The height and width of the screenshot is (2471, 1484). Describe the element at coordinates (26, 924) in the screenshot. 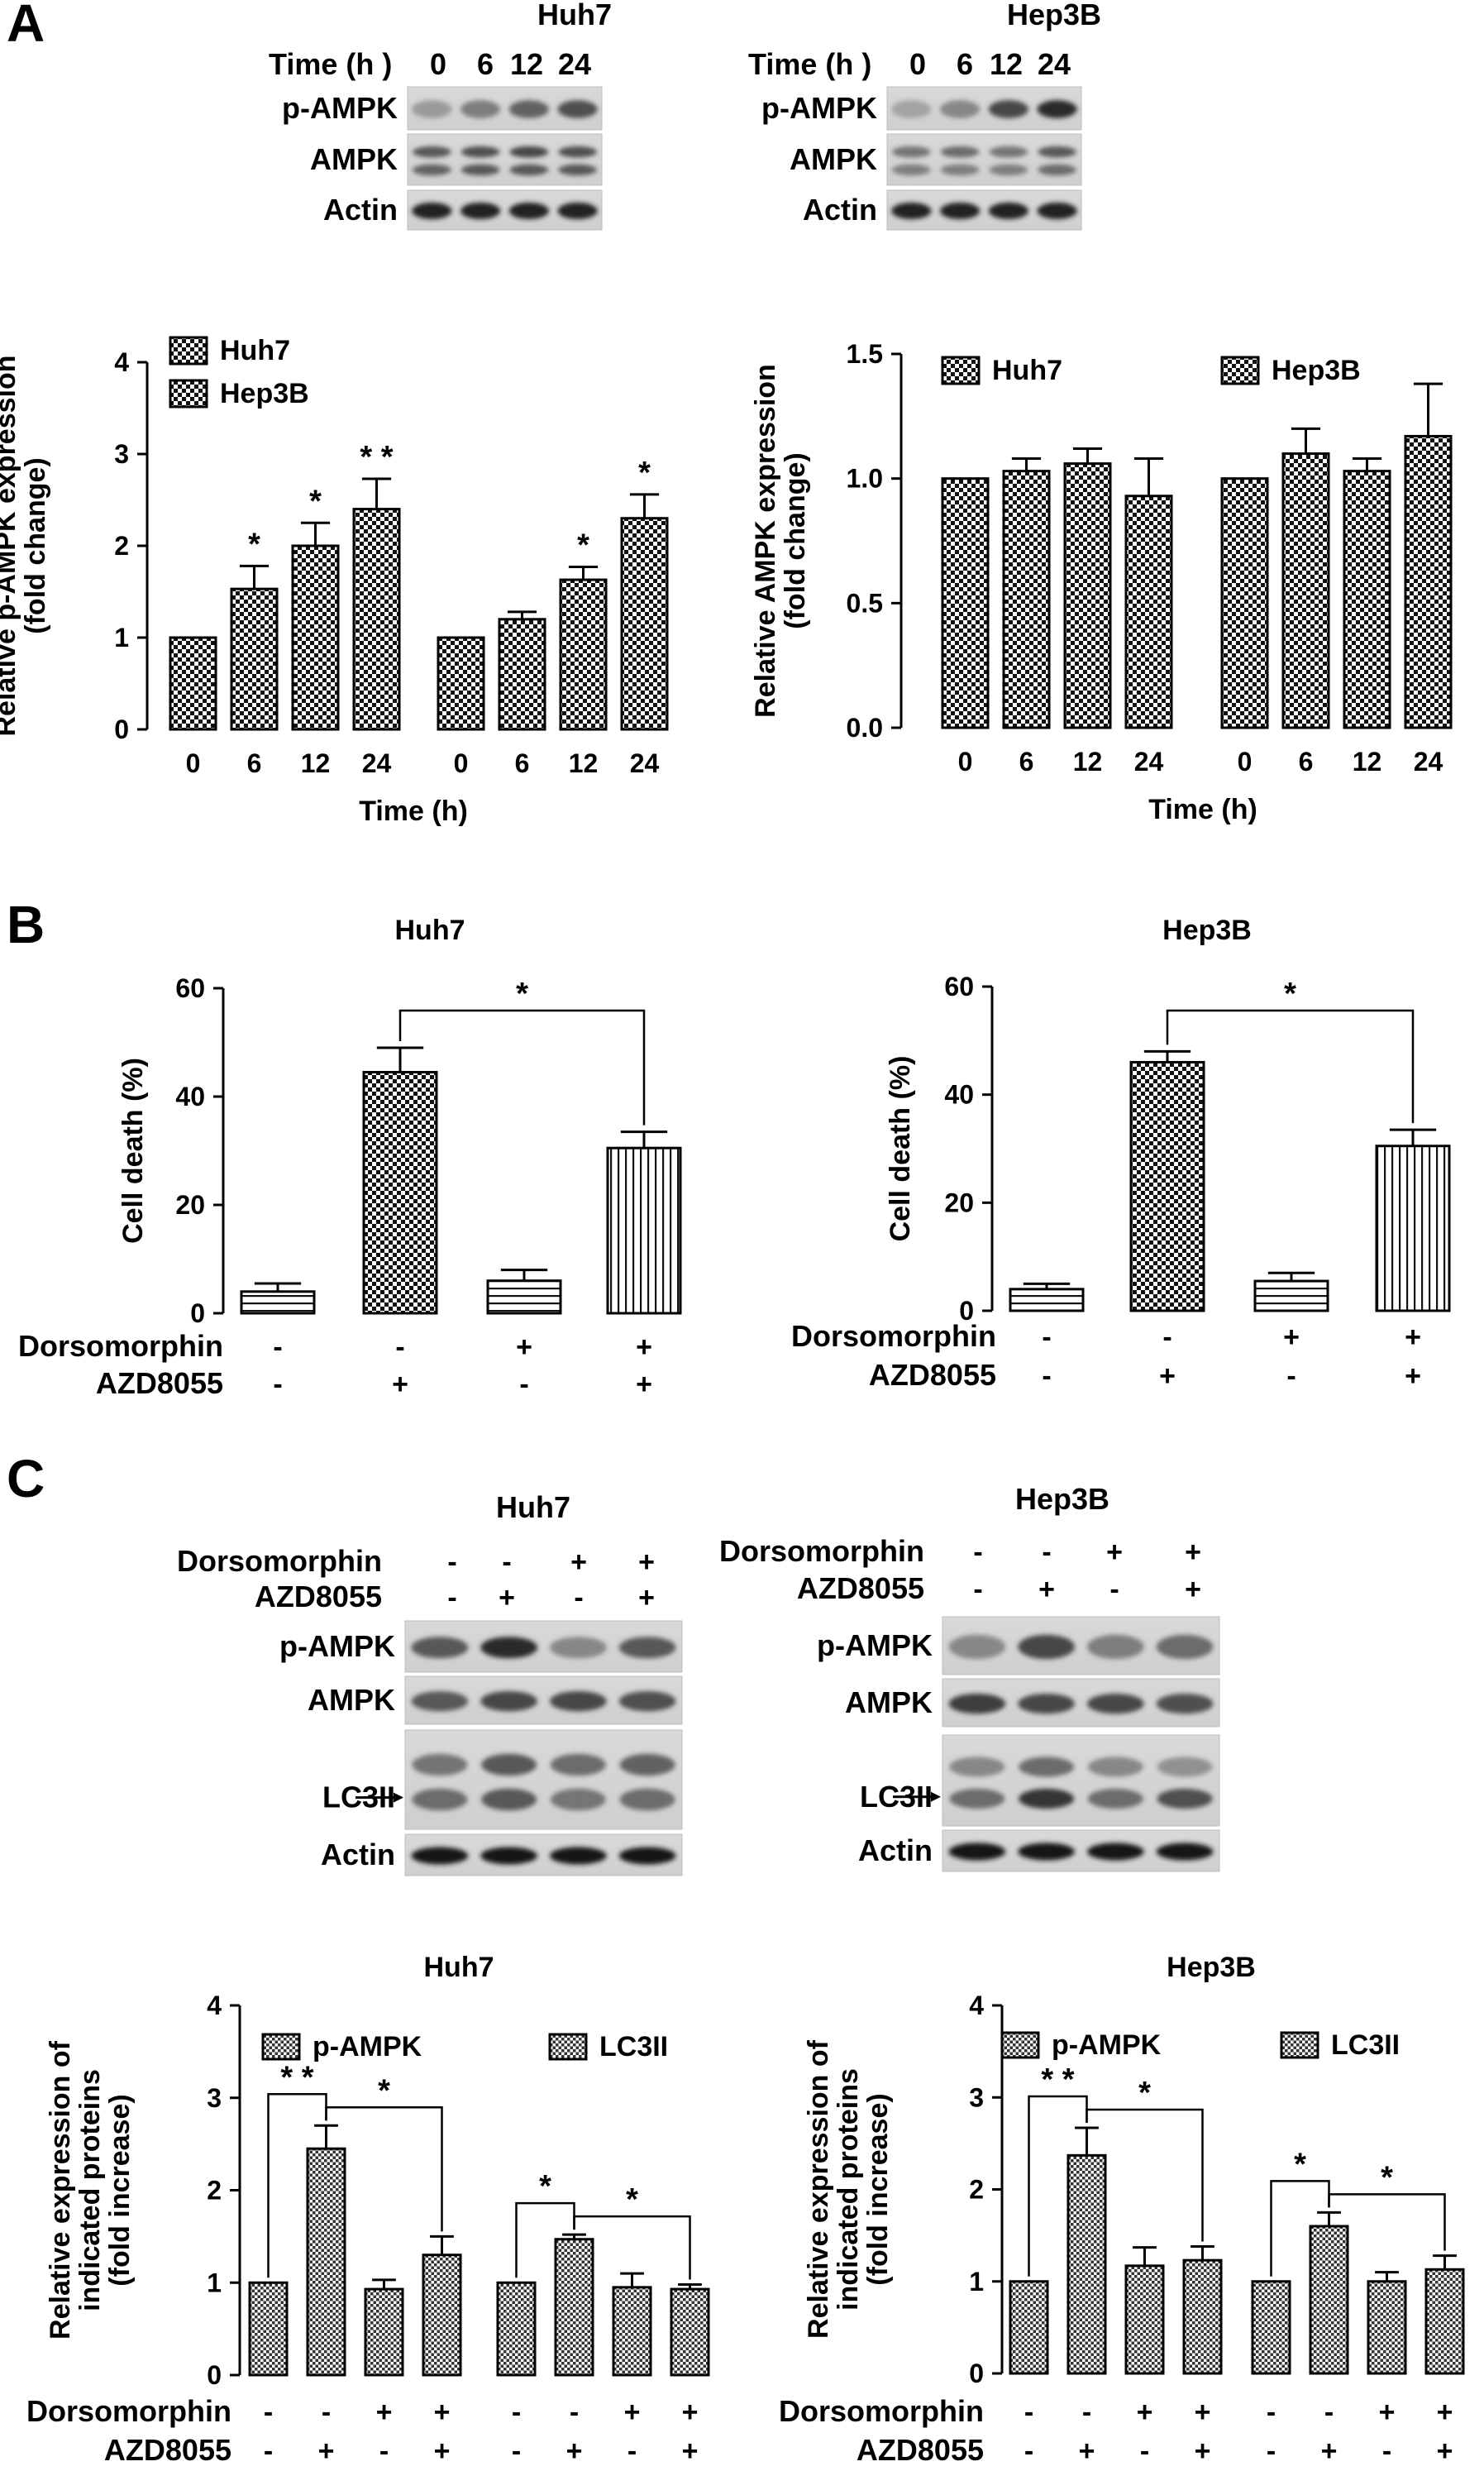

I see `panel-letter-b: B` at that location.